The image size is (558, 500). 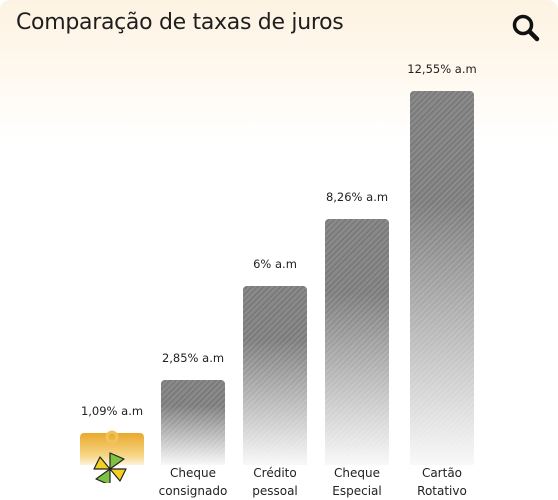 I want to click on pinwheel-icon, so click(x=110, y=456).